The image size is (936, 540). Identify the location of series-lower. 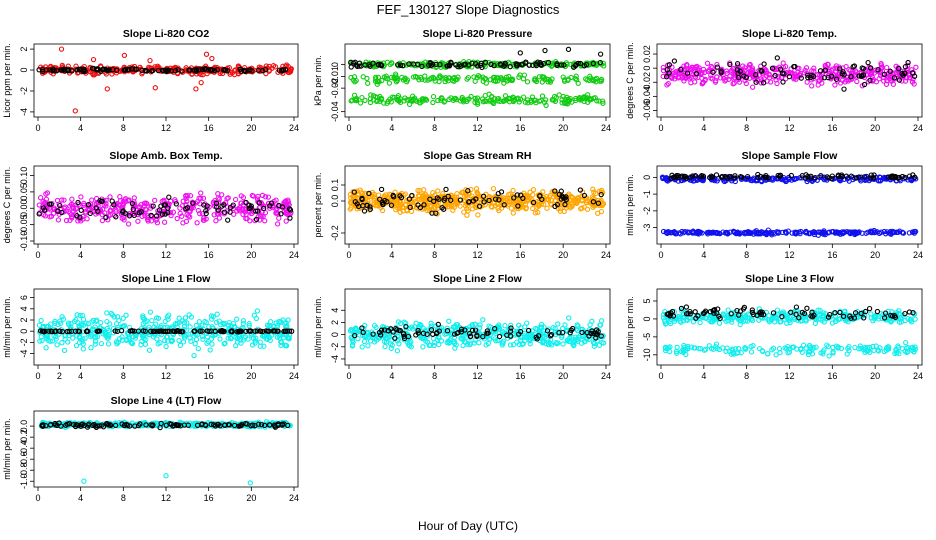
(790, 349).